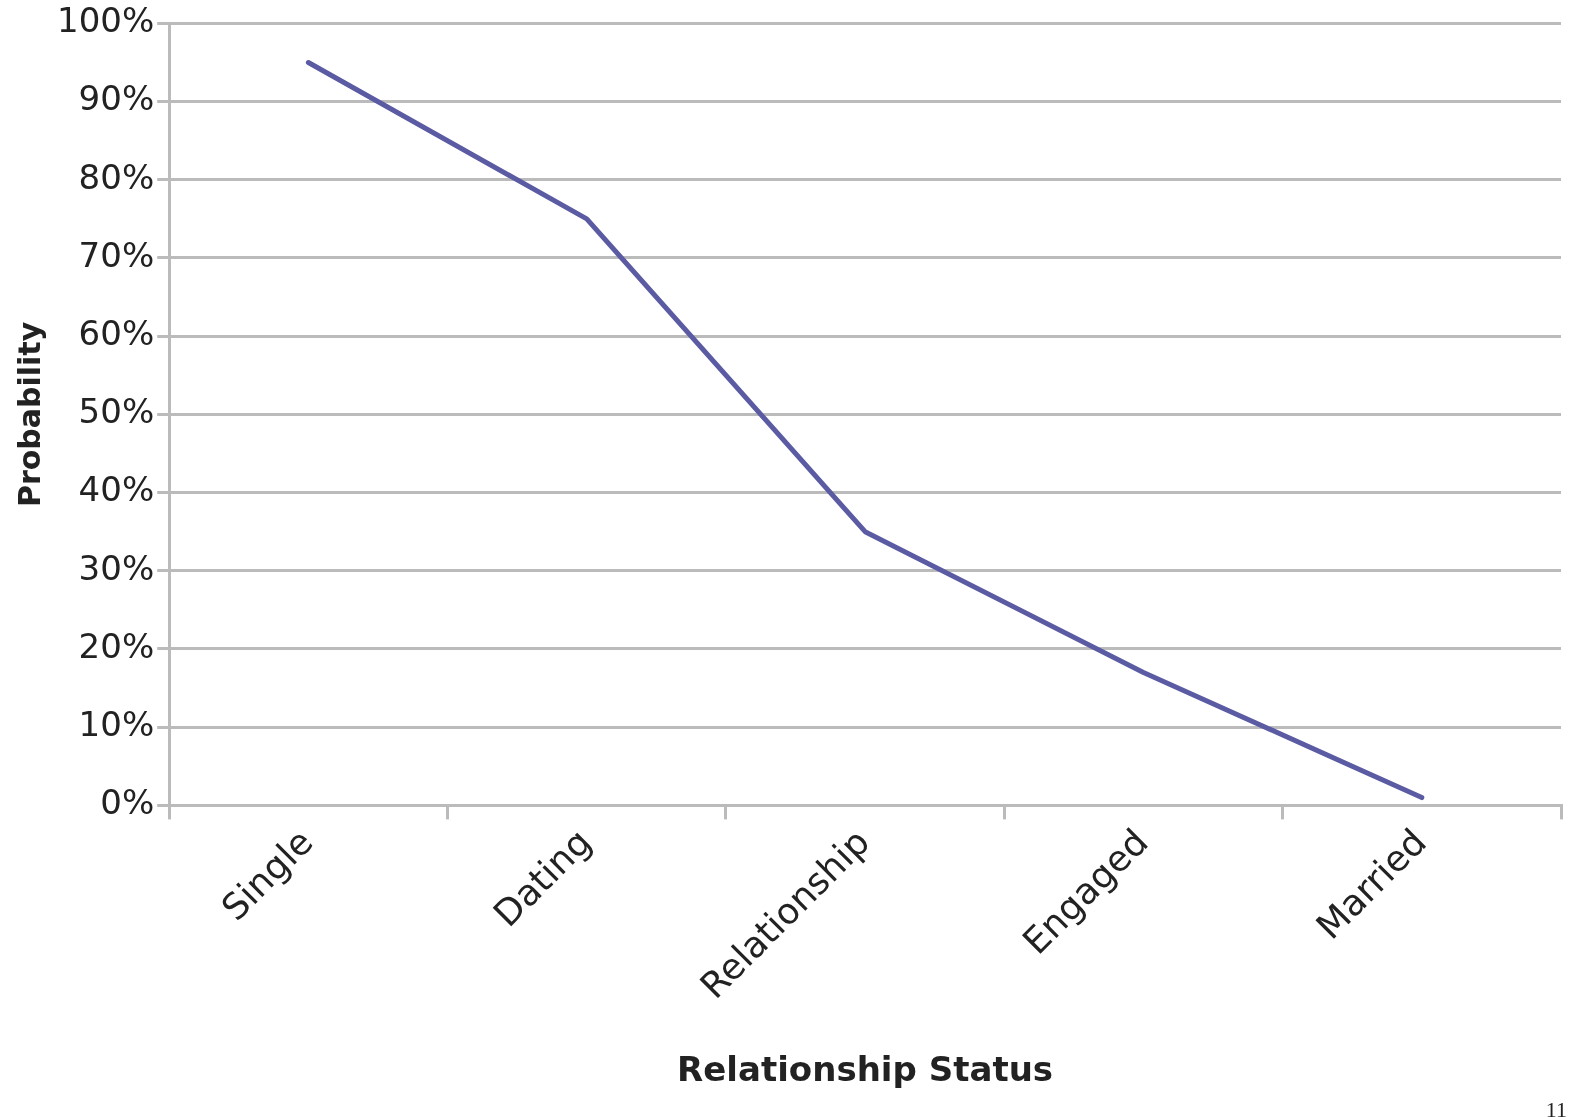 The width and height of the screenshot is (1571, 1117). What do you see at coordinates (116, 333) in the screenshot?
I see `y-tick-label: 60%` at bounding box center [116, 333].